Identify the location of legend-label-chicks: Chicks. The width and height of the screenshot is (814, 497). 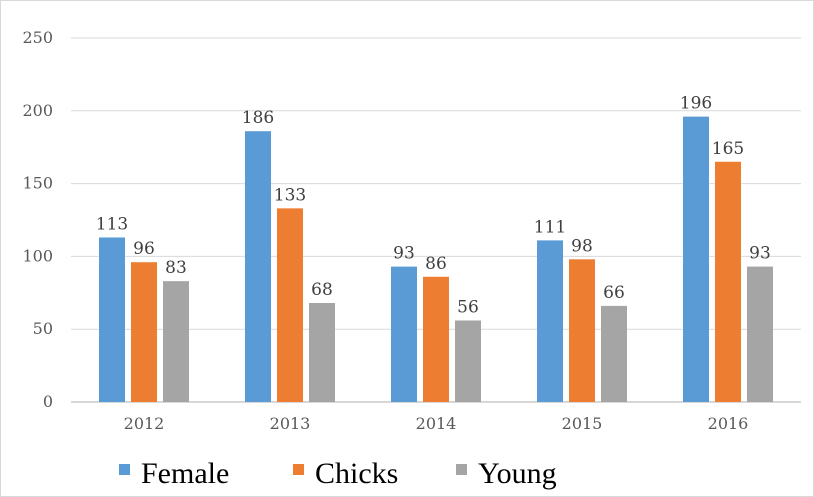
(356, 473).